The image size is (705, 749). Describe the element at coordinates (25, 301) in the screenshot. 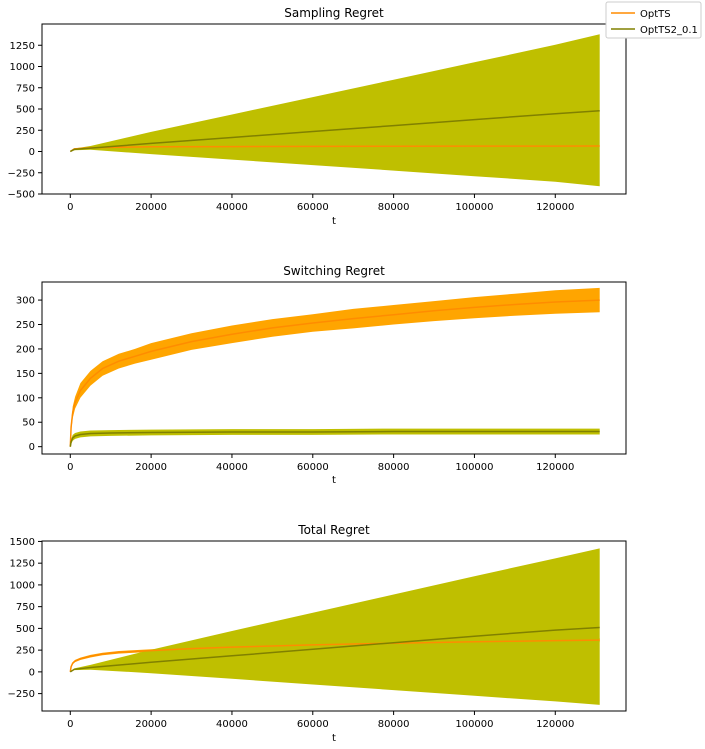

I see `y-tick-label: 300` at that location.